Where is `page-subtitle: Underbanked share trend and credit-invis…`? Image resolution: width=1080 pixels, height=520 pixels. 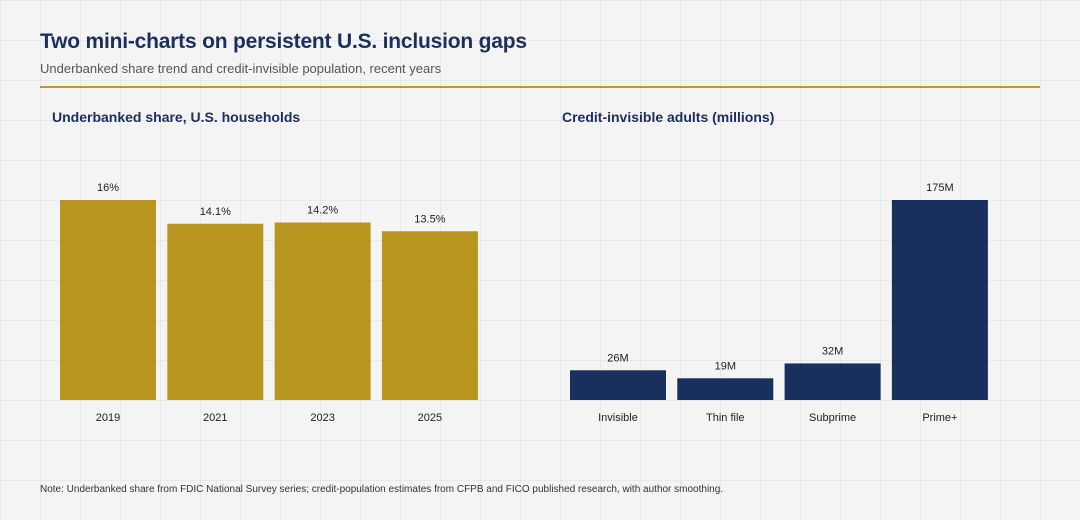
page-subtitle: Underbanked share trend and credit-invis… is located at coordinates (241, 68).